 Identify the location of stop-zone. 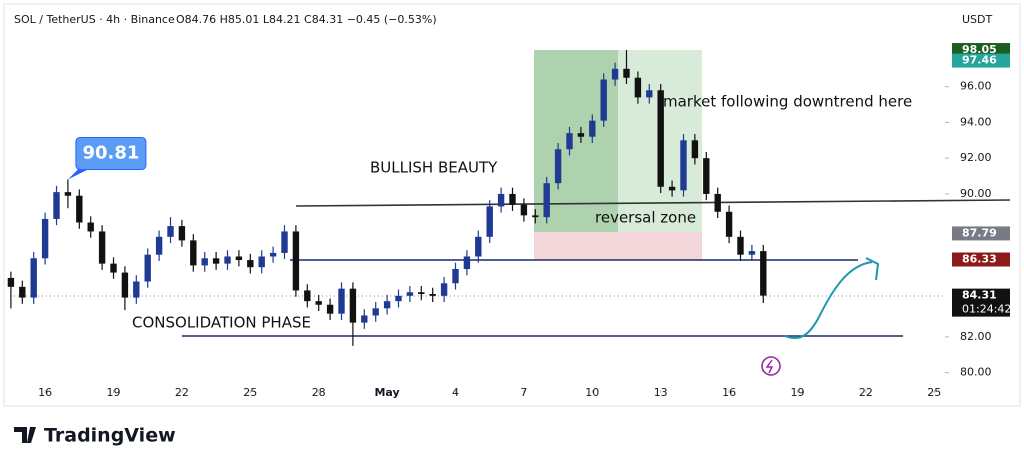
(618, 246).